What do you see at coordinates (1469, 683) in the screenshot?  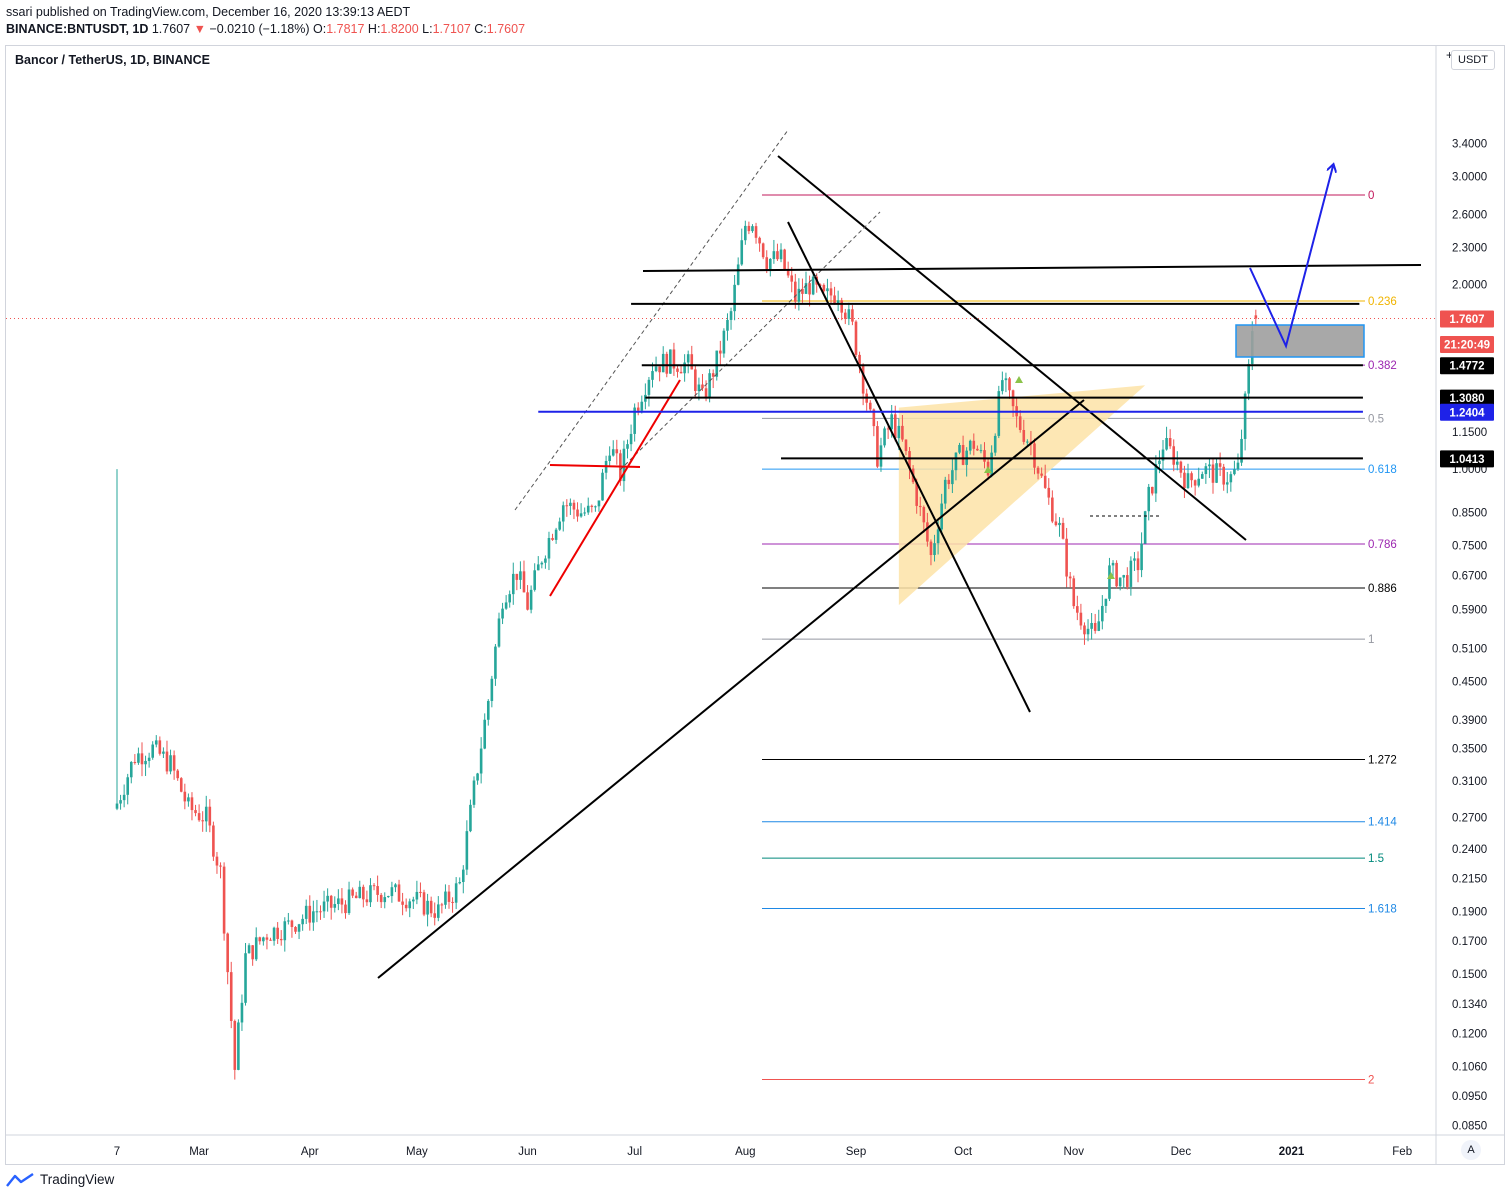 I see `y-tick-label: 0.4500` at bounding box center [1469, 683].